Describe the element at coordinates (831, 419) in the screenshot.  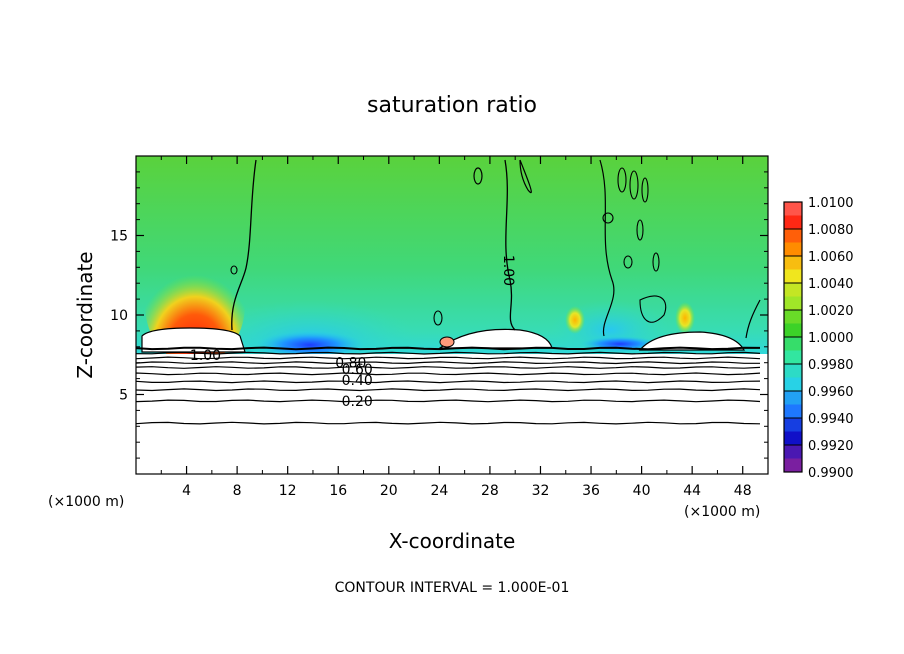
I see `colorbar-label: 0.9940` at that location.